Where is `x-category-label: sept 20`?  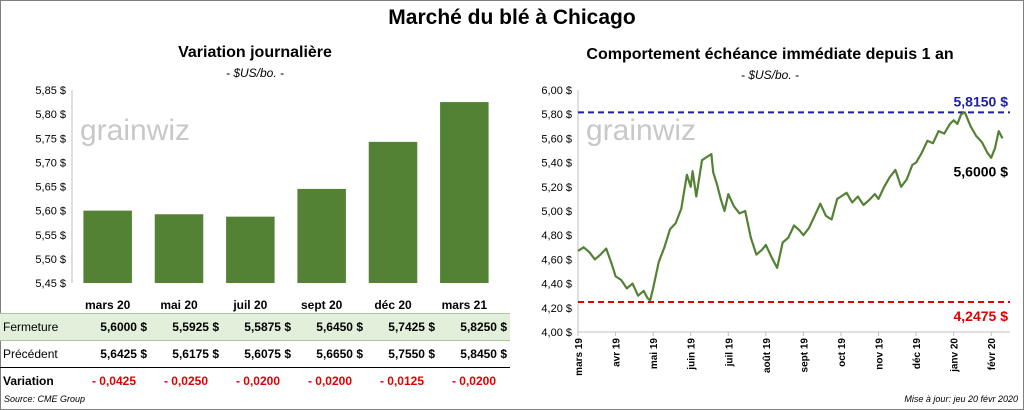
x-category-label: sept 20 is located at coordinates (322, 305).